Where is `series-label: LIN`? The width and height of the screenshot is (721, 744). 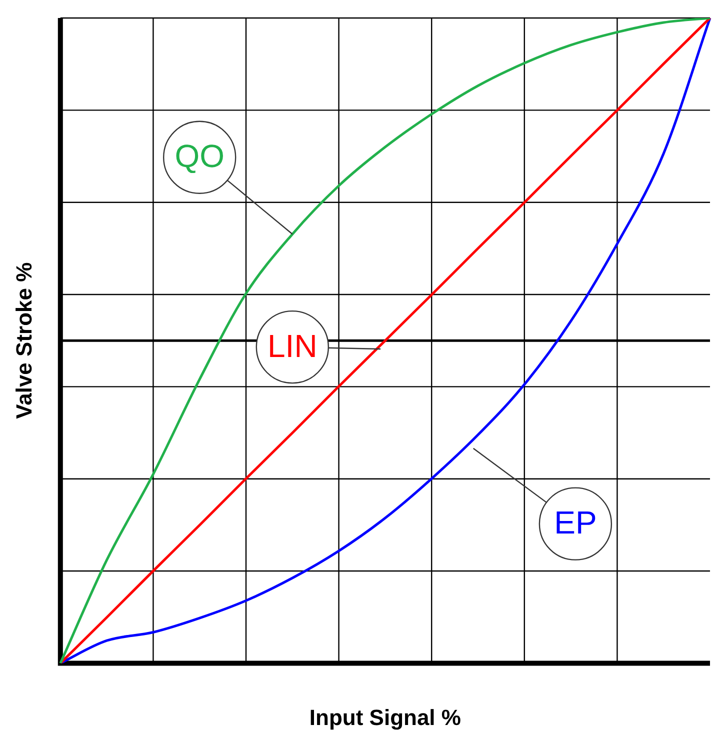 series-label: LIN is located at coordinates (293, 346).